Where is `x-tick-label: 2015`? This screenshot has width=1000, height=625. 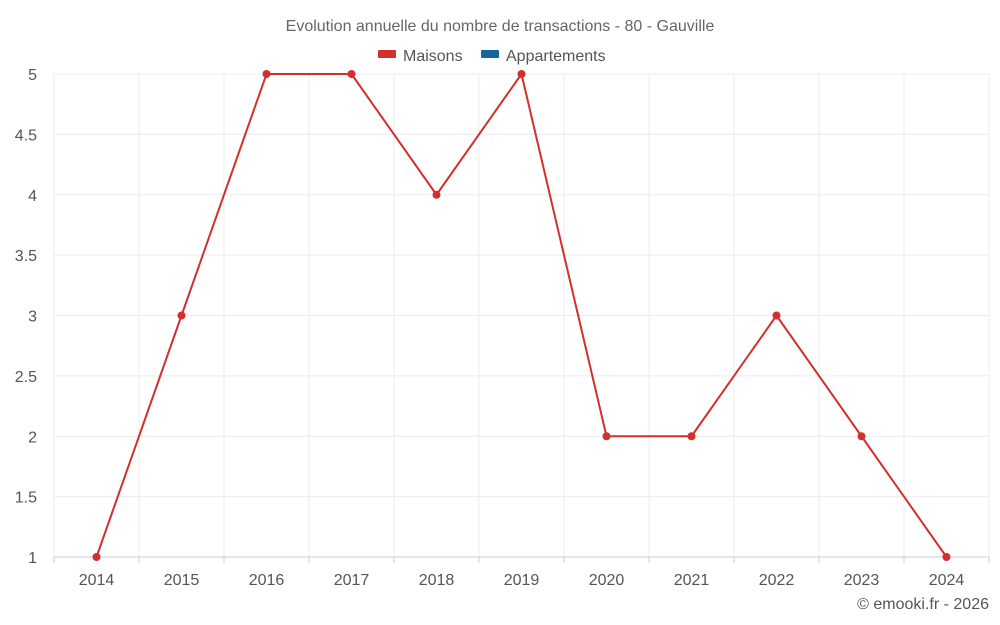 x-tick-label: 2015 is located at coordinates (182, 580).